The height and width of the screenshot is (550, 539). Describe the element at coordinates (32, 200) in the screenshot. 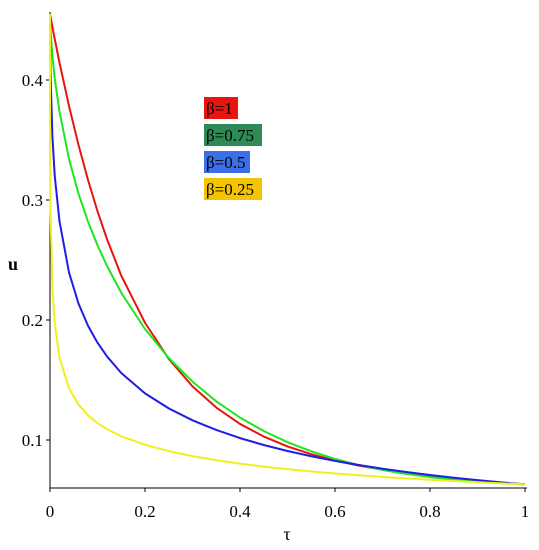

I see `y-tick-label: 0.3` at that location.